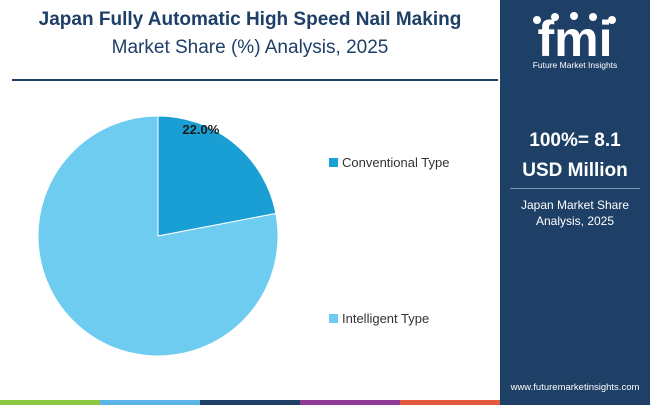 The image size is (650, 405). Describe the element at coordinates (255, 80) in the screenshot. I see `title-divider` at that location.